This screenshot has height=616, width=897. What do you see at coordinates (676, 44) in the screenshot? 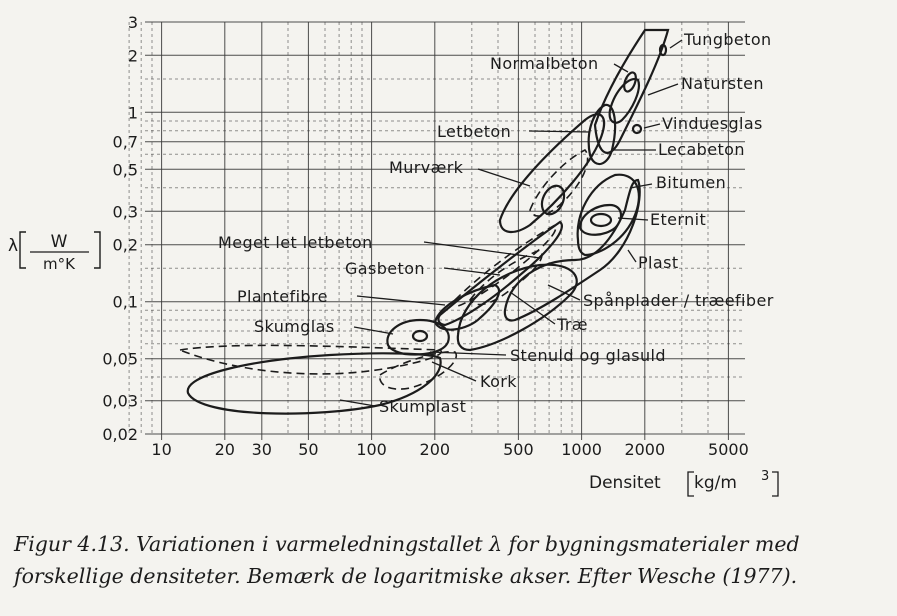
I see `leader-tungbeton` at bounding box center [676, 44].